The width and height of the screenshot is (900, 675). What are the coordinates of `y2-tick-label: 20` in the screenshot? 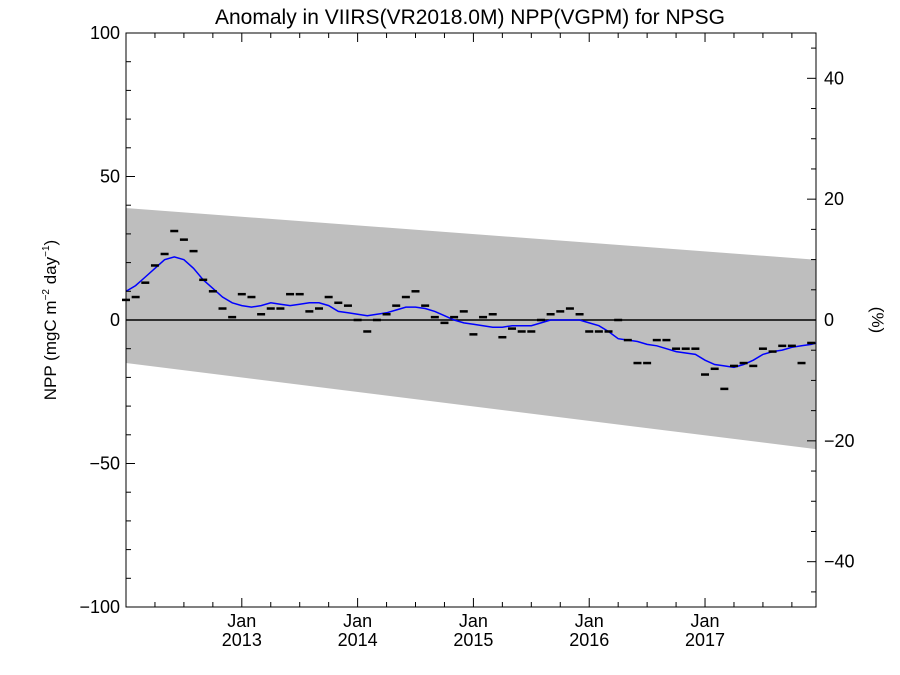 It's located at (834, 199).